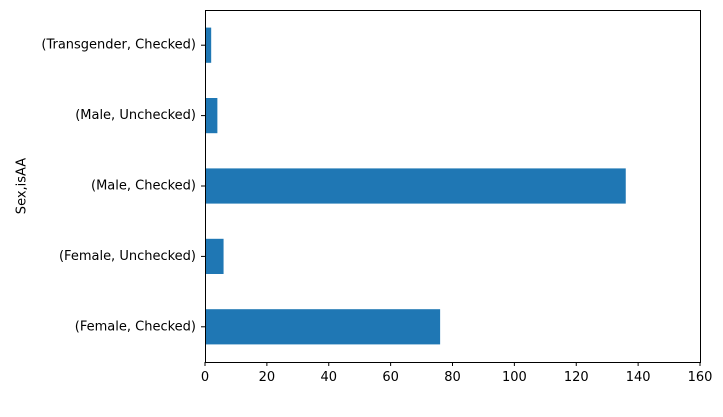  What do you see at coordinates (267, 377) in the screenshot?
I see `x-tick-label: 20` at bounding box center [267, 377].